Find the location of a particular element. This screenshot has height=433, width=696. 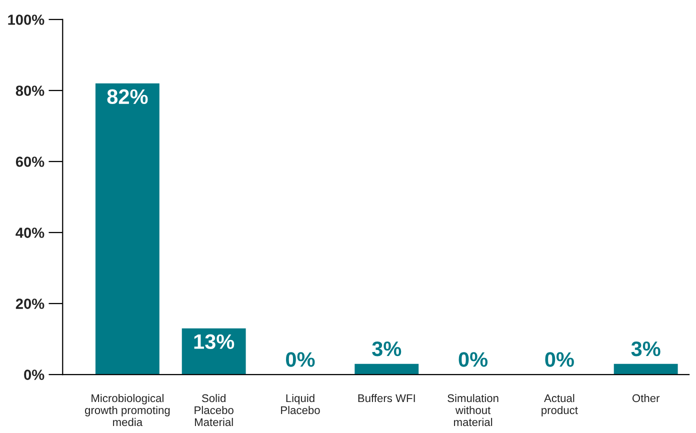

y-tick-label: 0% is located at coordinates (34, 375).